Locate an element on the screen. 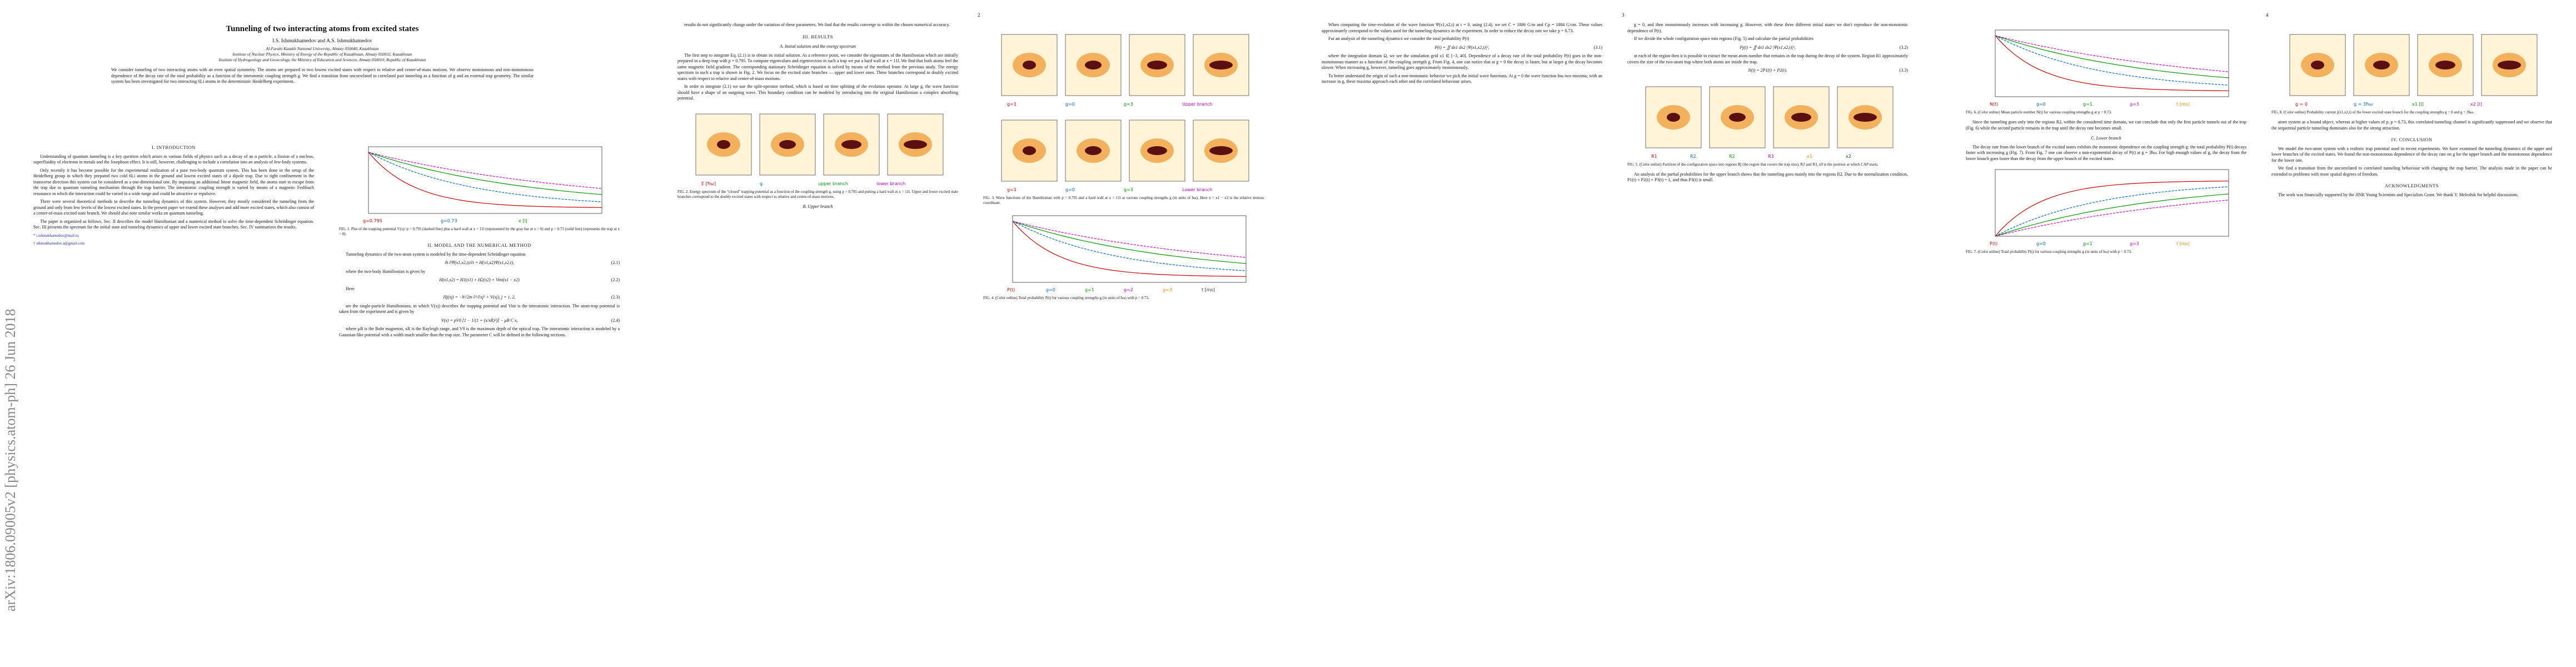 This screenshot has height=667, width=2576. figure-label: g = 0 is located at coordinates (2301, 104).